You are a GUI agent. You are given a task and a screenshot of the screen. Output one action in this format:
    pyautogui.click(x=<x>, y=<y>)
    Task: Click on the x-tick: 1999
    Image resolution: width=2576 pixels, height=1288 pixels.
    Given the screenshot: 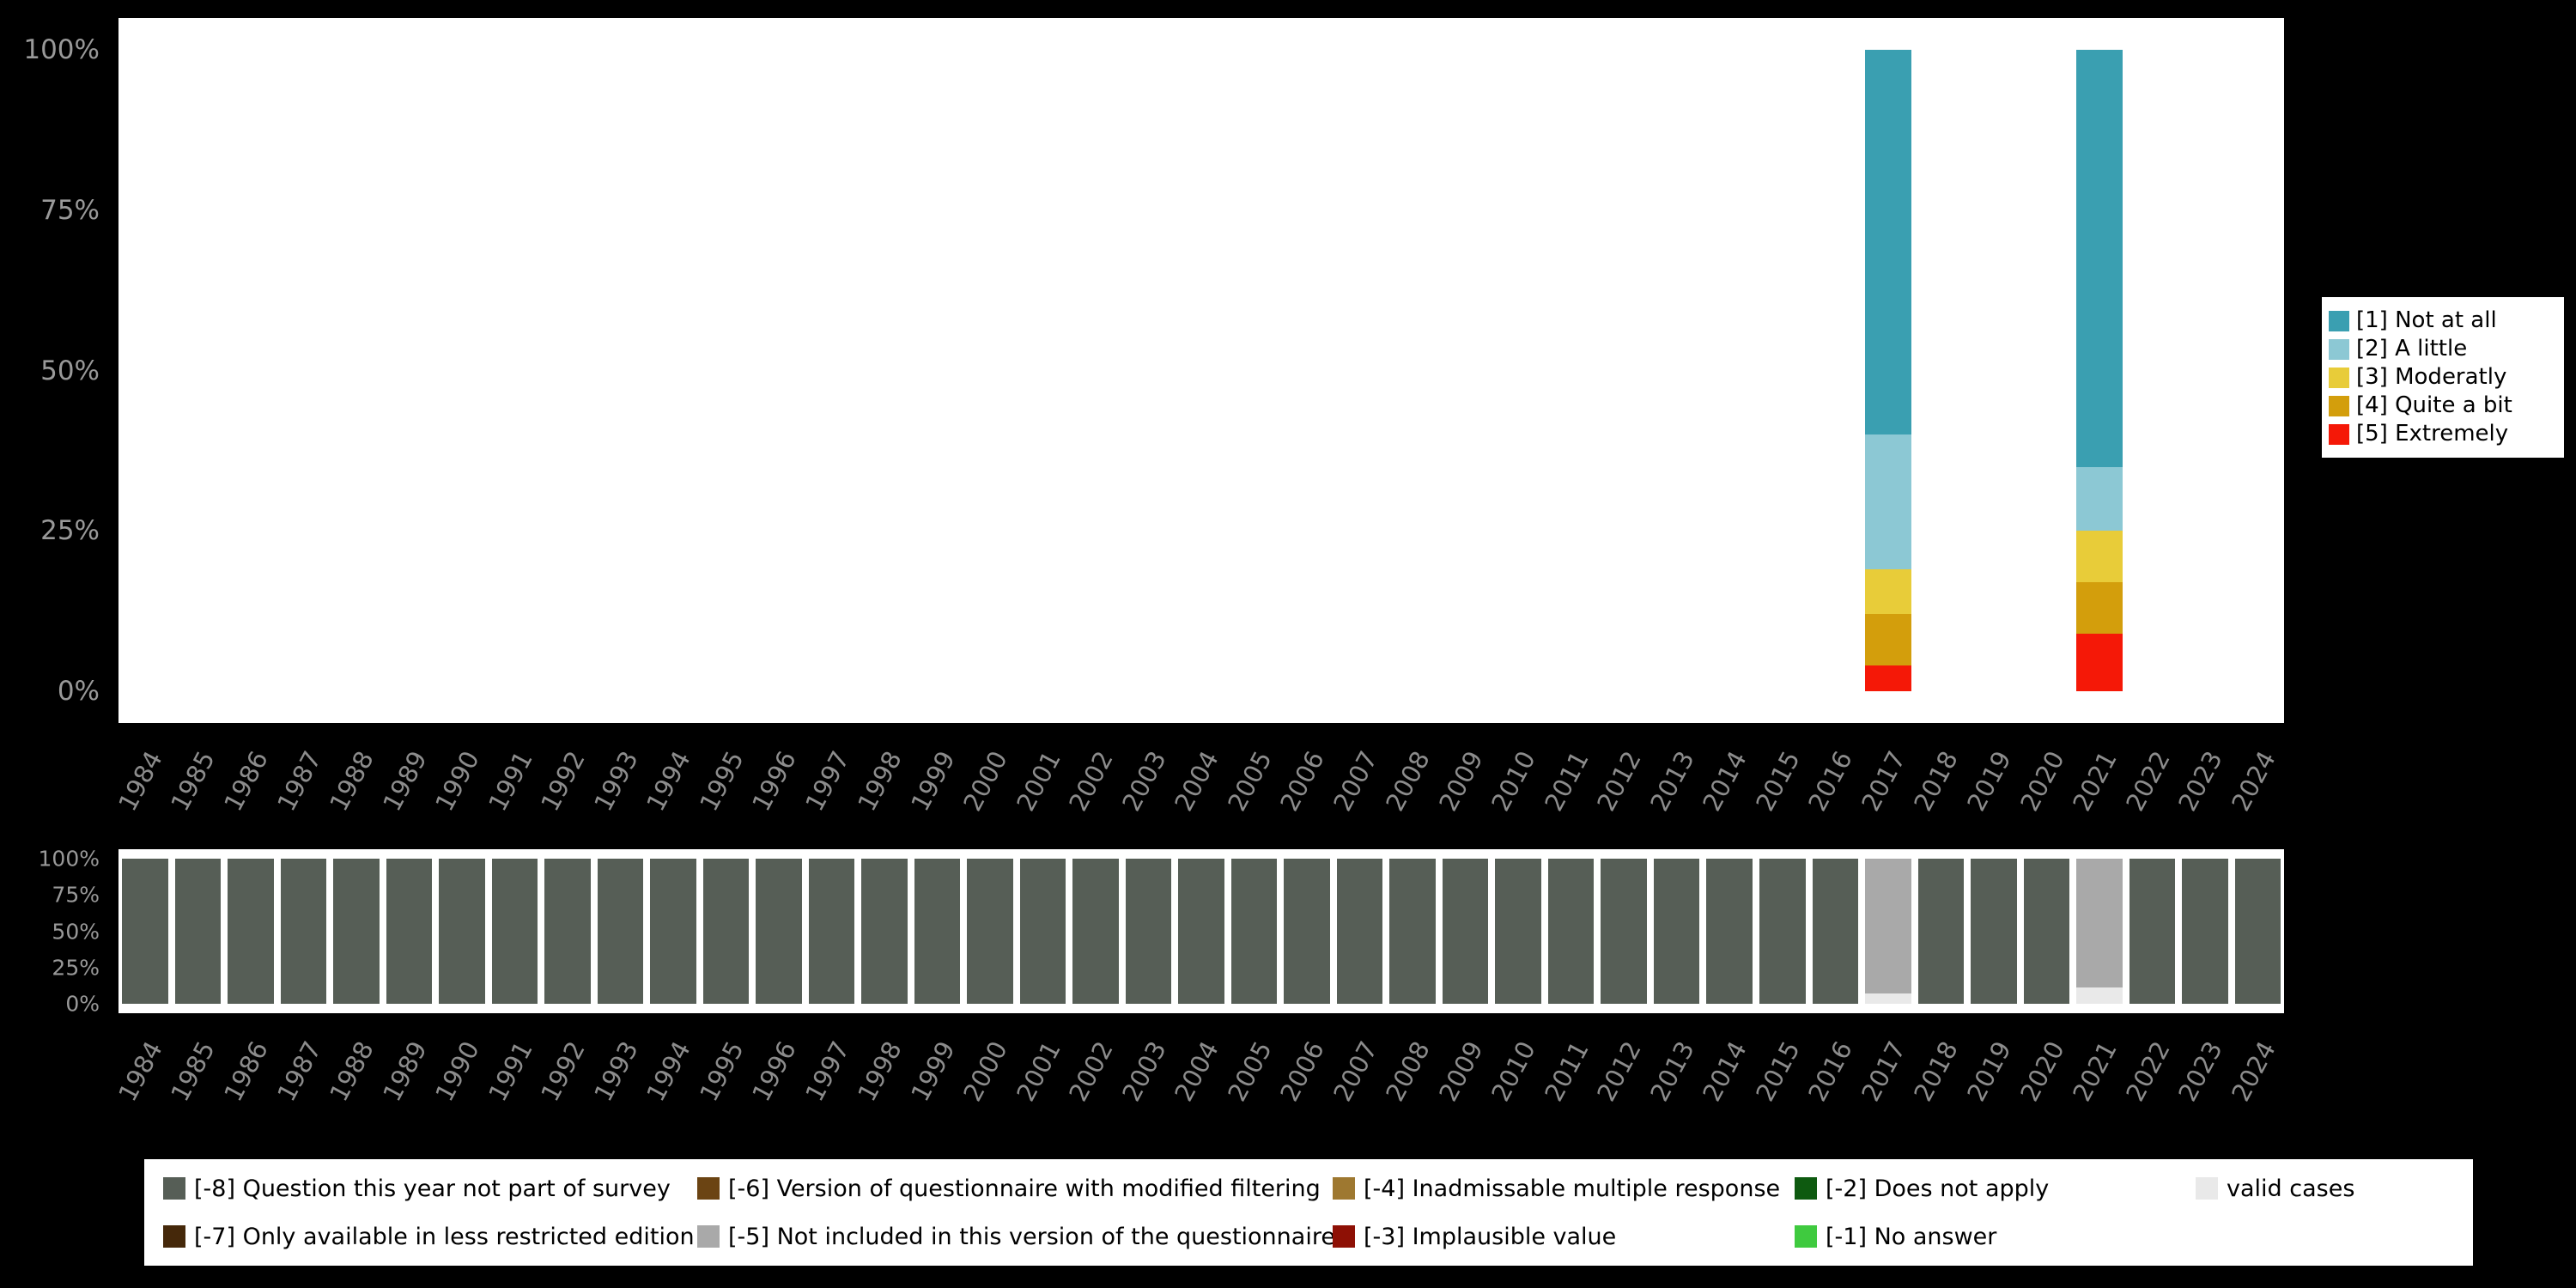 What is the action you would take?
    pyautogui.click(x=935, y=790)
    